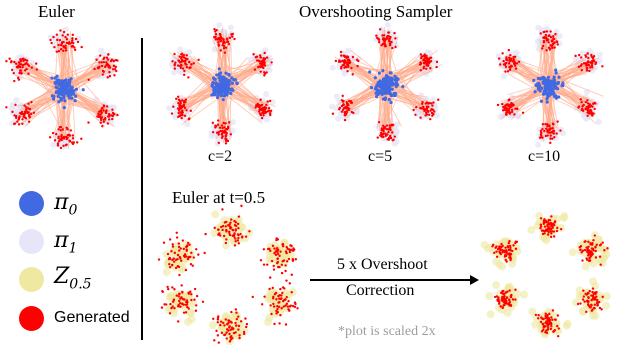 The width and height of the screenshot is (623, 347). I want to click on pi1-swatch, so click(31, 241).